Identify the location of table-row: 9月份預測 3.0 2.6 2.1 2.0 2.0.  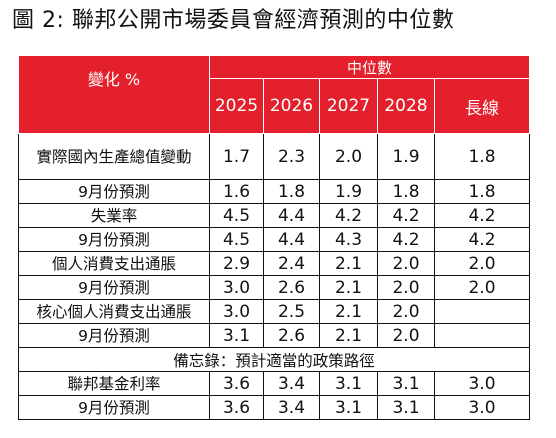
(274, 287).